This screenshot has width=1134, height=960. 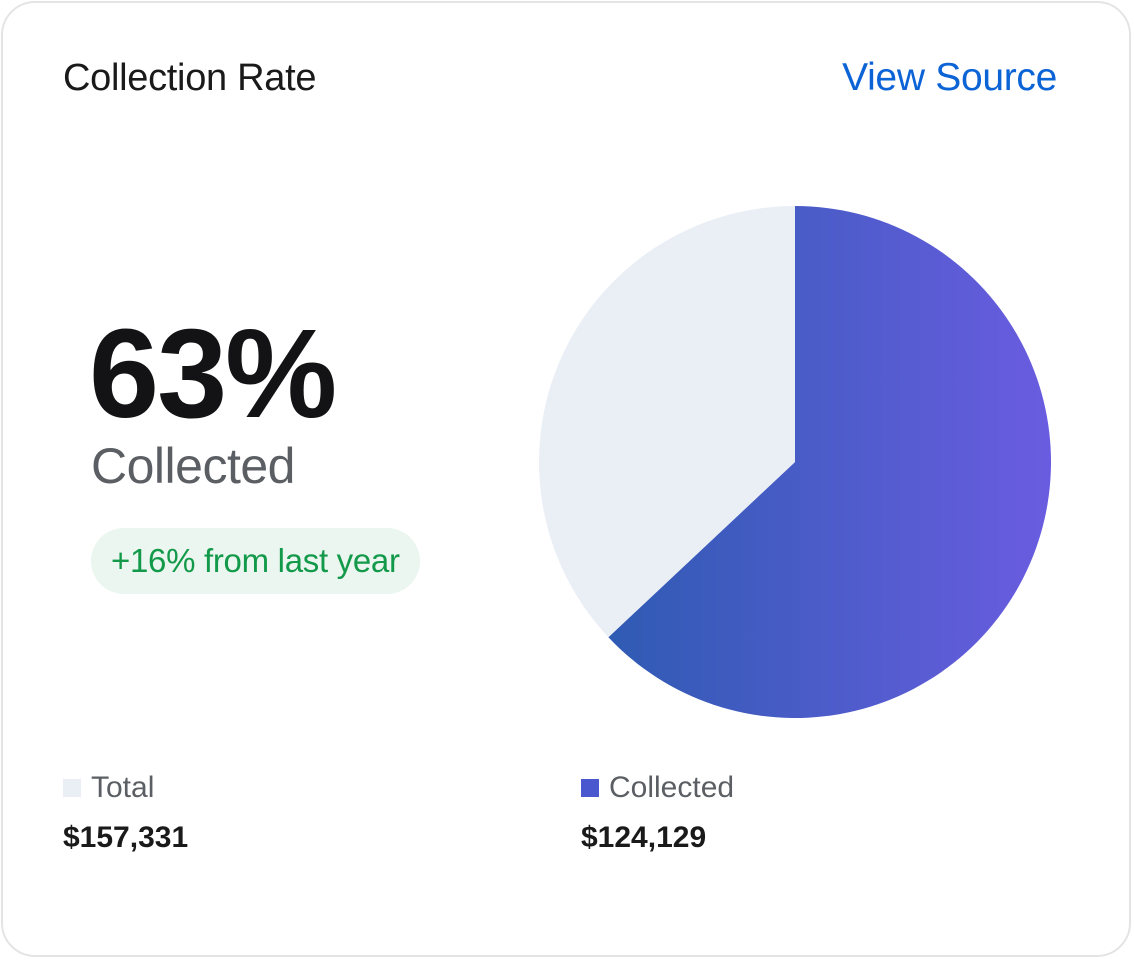 What do you see at coordinates (123, 787) in the screenshot?
I see `legend-label-total: Total` at bounding box center [123, 787].